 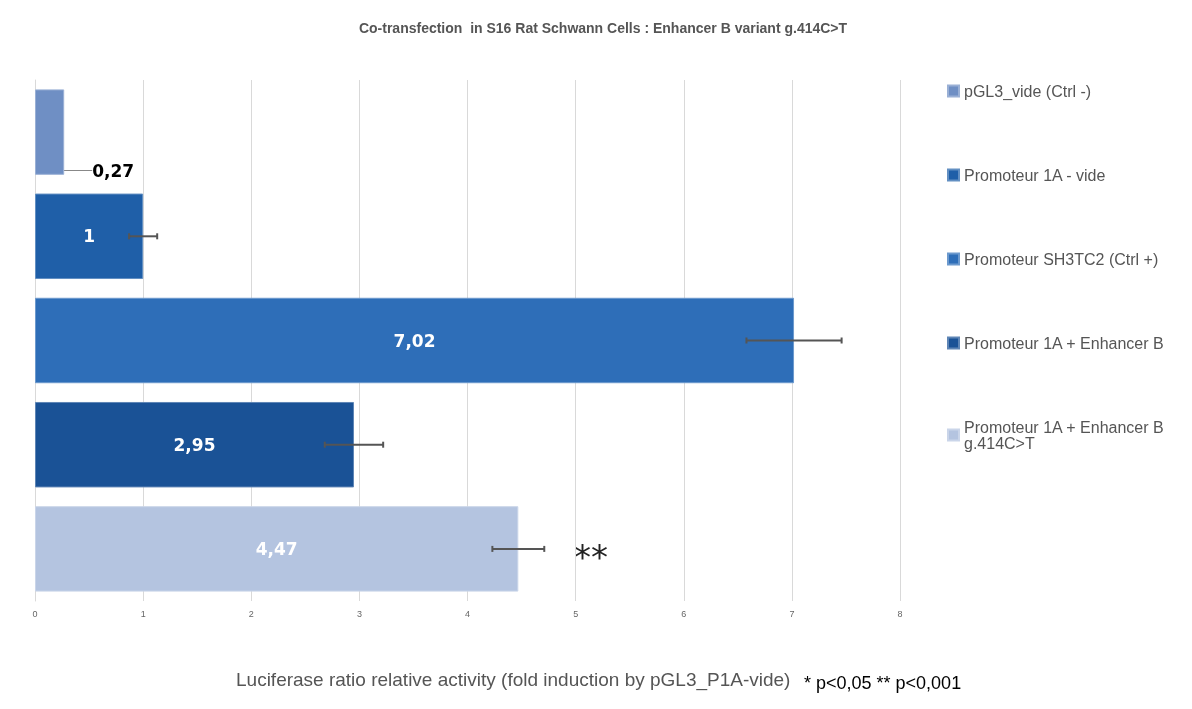 I want to click on data-label: 7,02, so click(x=414, y=340).